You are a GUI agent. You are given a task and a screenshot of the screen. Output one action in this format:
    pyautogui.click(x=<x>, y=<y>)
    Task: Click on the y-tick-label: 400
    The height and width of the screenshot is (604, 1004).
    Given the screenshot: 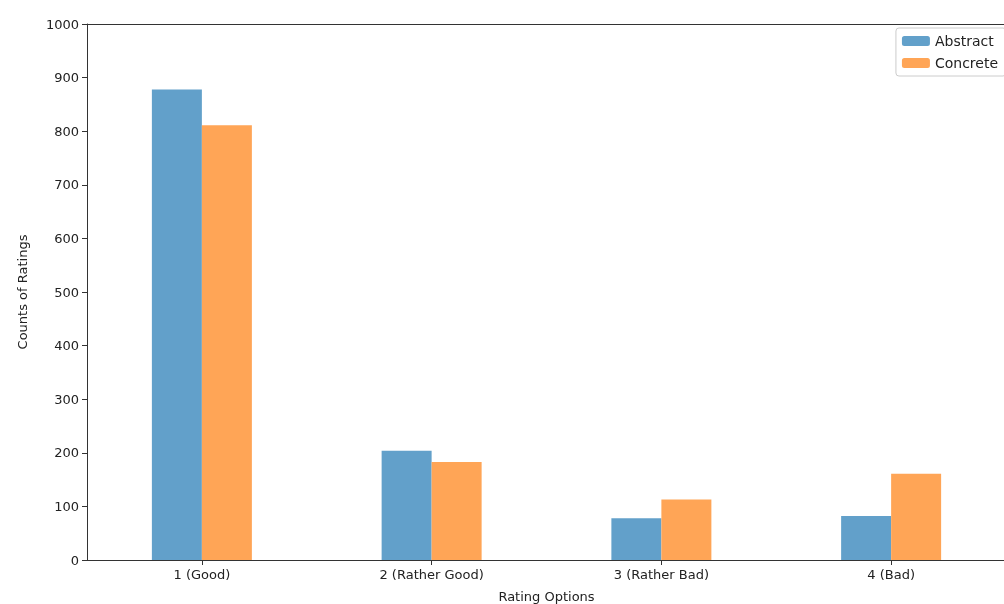 What is the action you would take?
    pyautogui.click(x=66, y=346)
    